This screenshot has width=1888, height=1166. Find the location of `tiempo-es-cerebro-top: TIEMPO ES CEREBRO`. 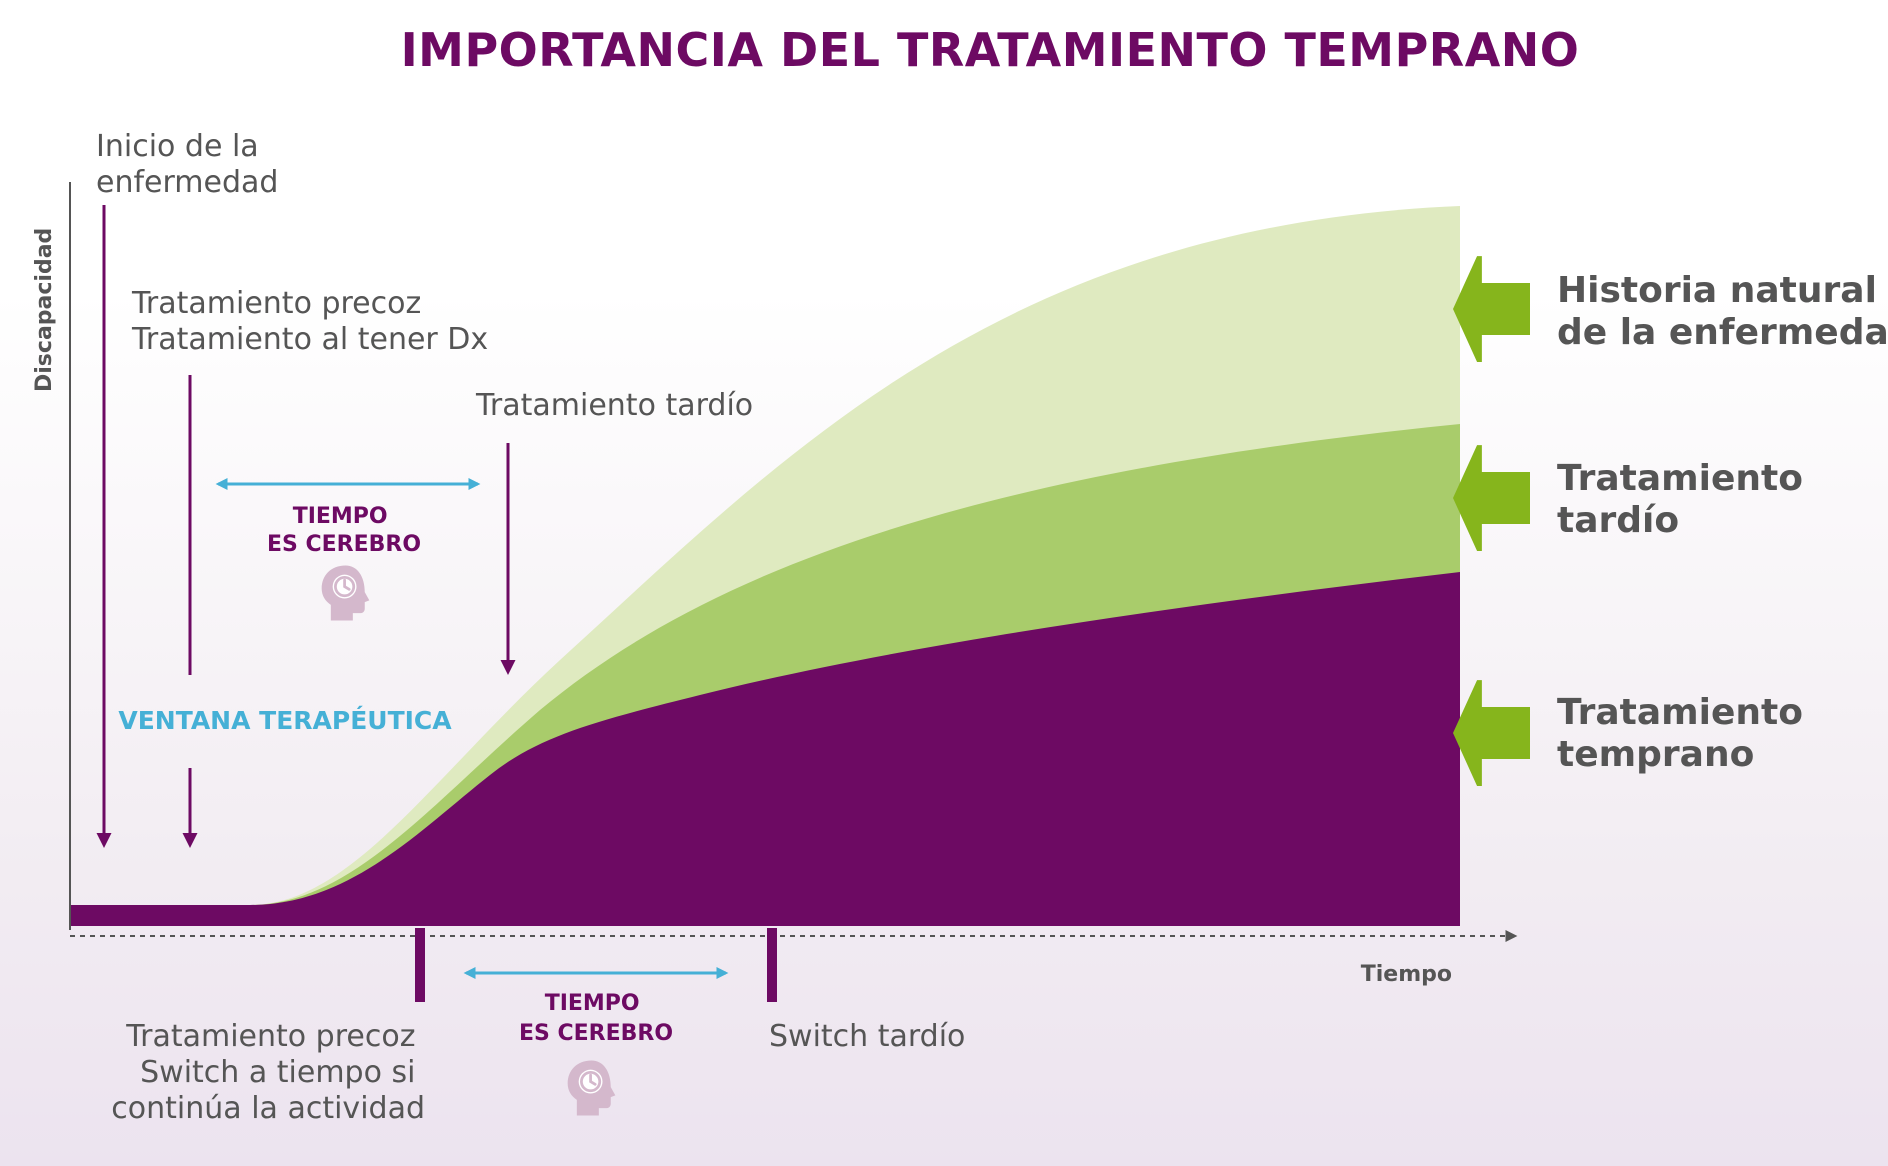

tiempo-es-cerebro-top: TIEMPO ES CEREBRO is located at coordinates (344, 530).